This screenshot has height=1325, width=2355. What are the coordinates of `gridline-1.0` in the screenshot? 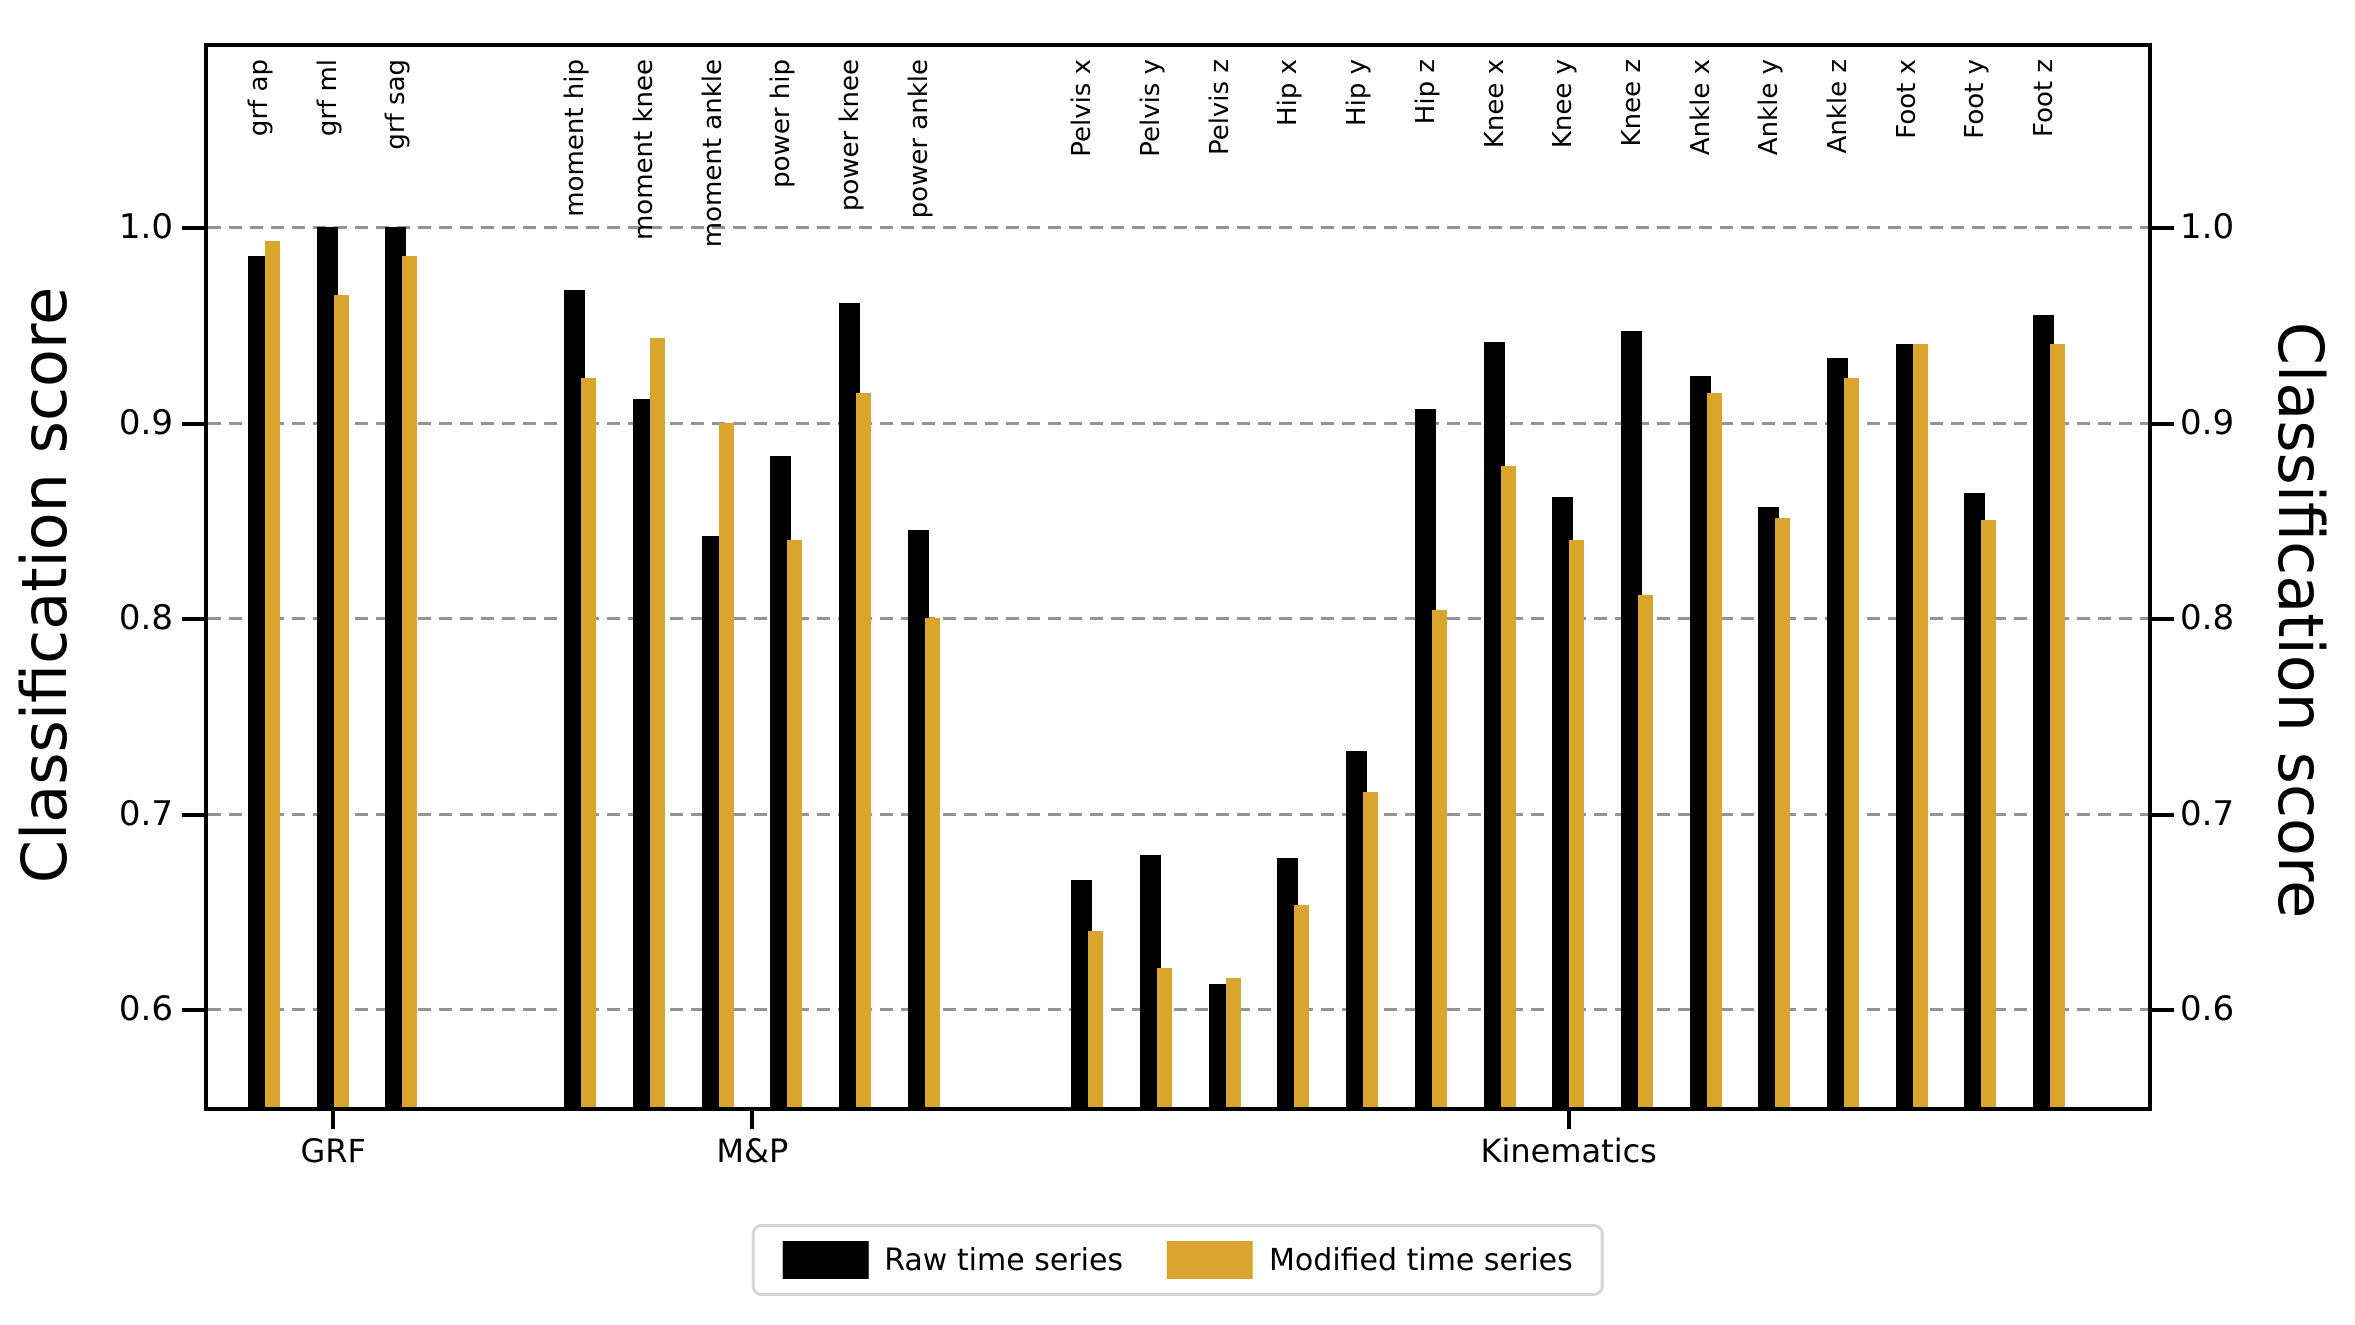 It's located at (1178, 227).